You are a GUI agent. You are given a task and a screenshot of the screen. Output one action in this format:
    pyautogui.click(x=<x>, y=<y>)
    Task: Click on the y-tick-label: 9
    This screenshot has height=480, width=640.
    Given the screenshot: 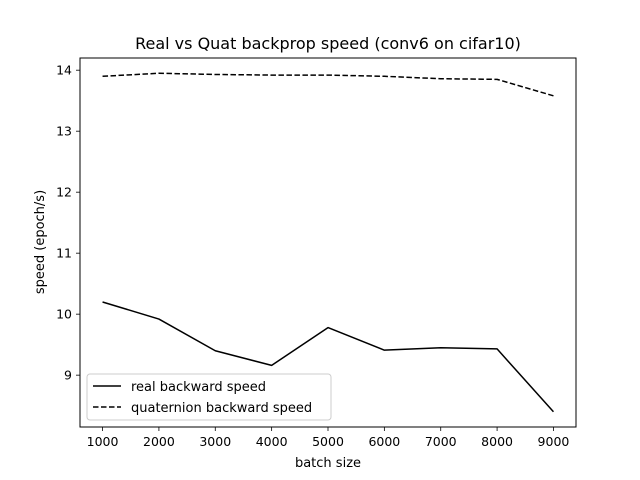 What is the action you would take?
    pyautogui.click(x=68, y=375)
    